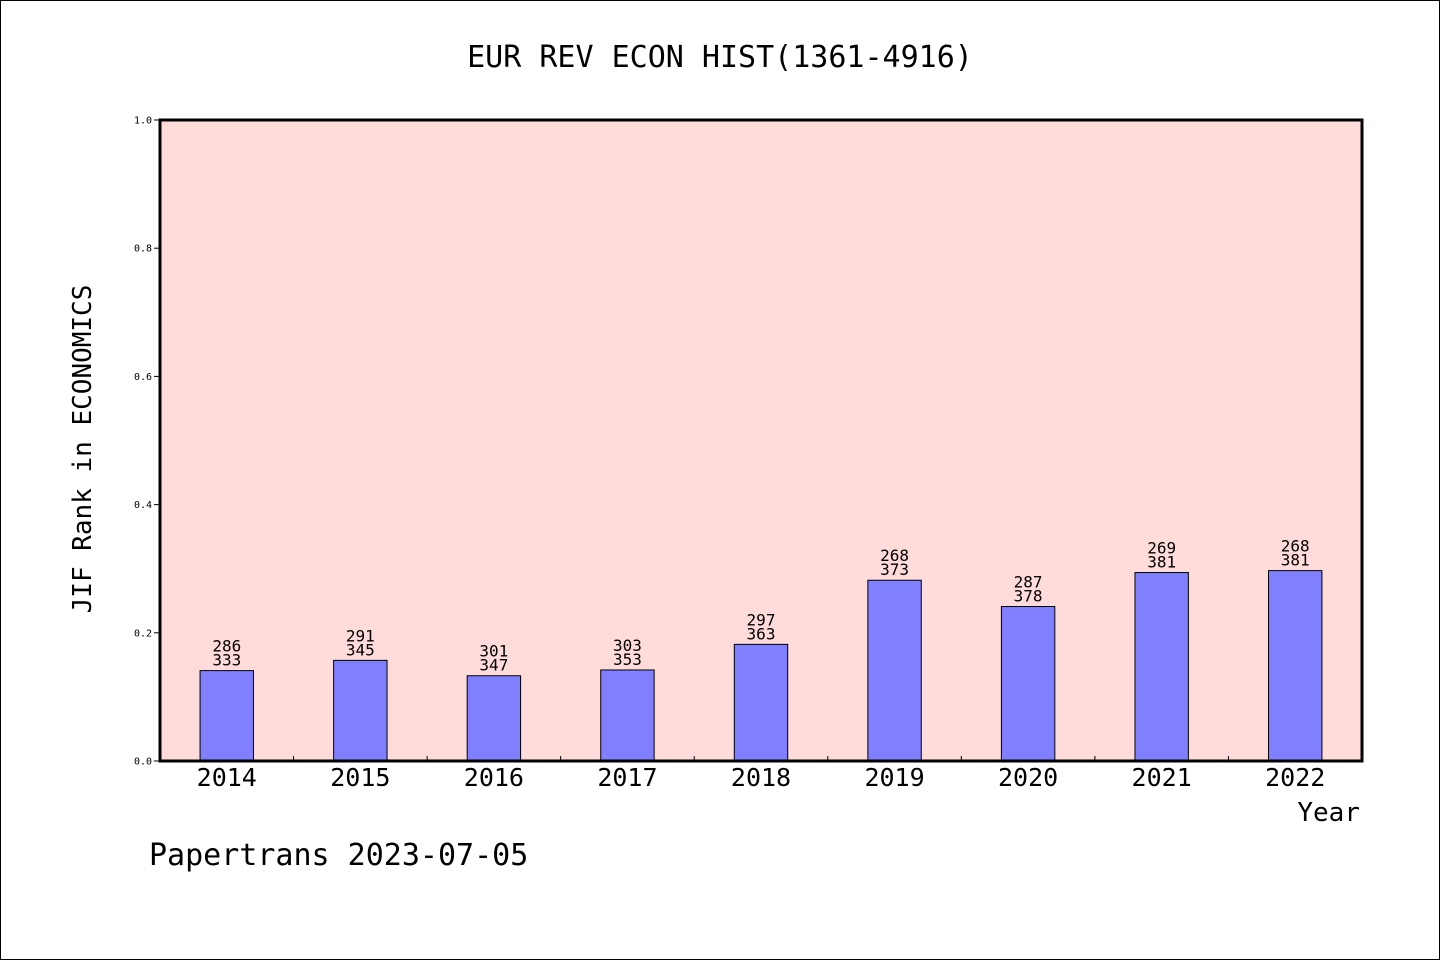  I want to click on y-tick-label: 0.6, so click(143, 377).